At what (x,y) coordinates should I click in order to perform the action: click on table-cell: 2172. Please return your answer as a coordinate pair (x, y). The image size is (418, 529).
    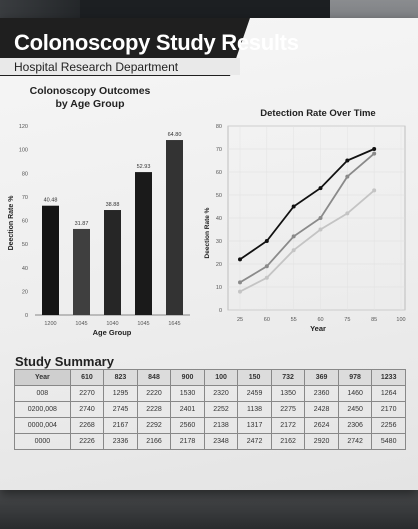
    Looking at the image, I should click on (288, 425).